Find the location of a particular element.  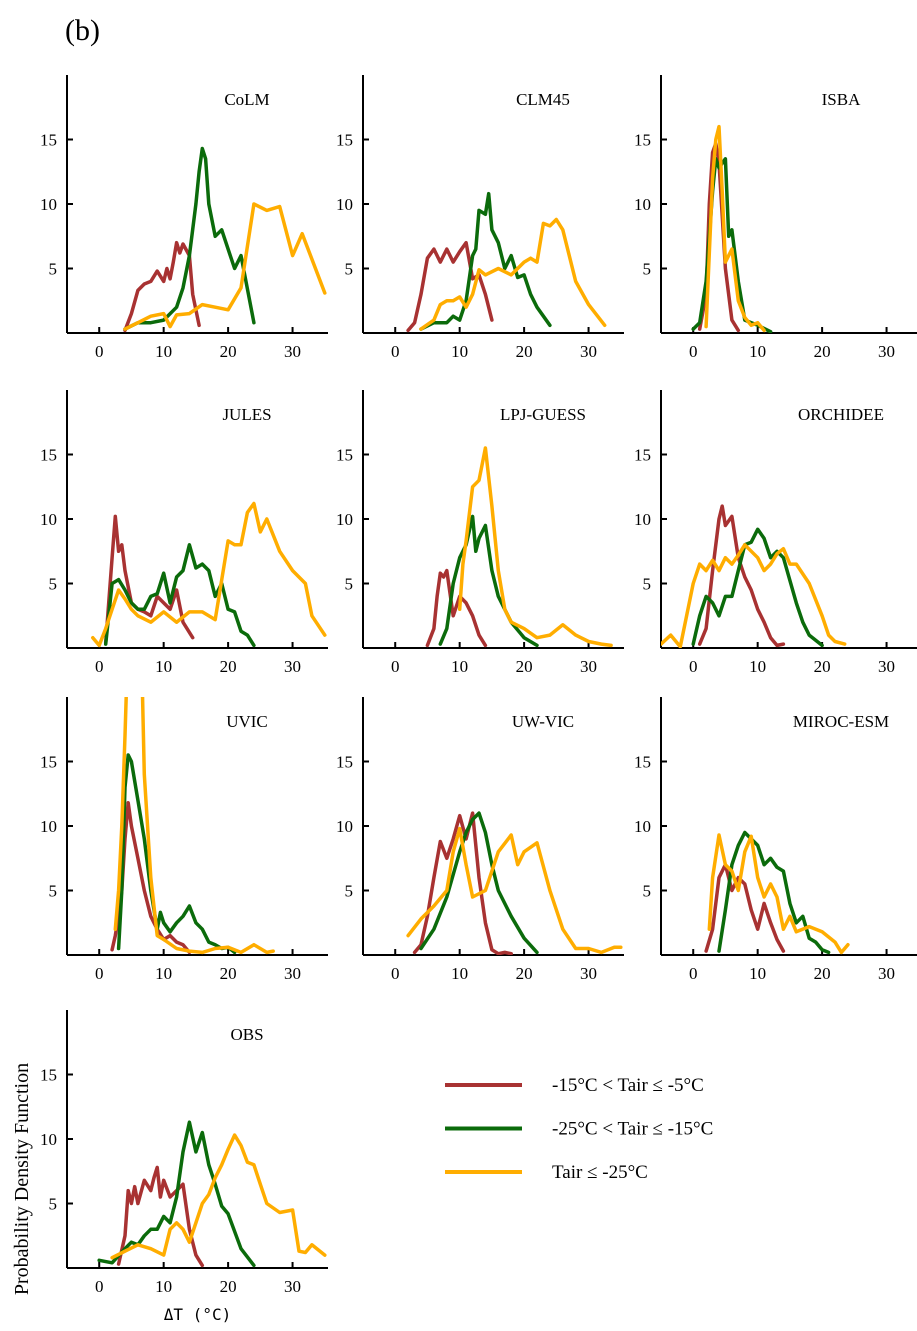

panel: 0 10 20 30 5 10 15 JULES is located at coordinates (184, 533).